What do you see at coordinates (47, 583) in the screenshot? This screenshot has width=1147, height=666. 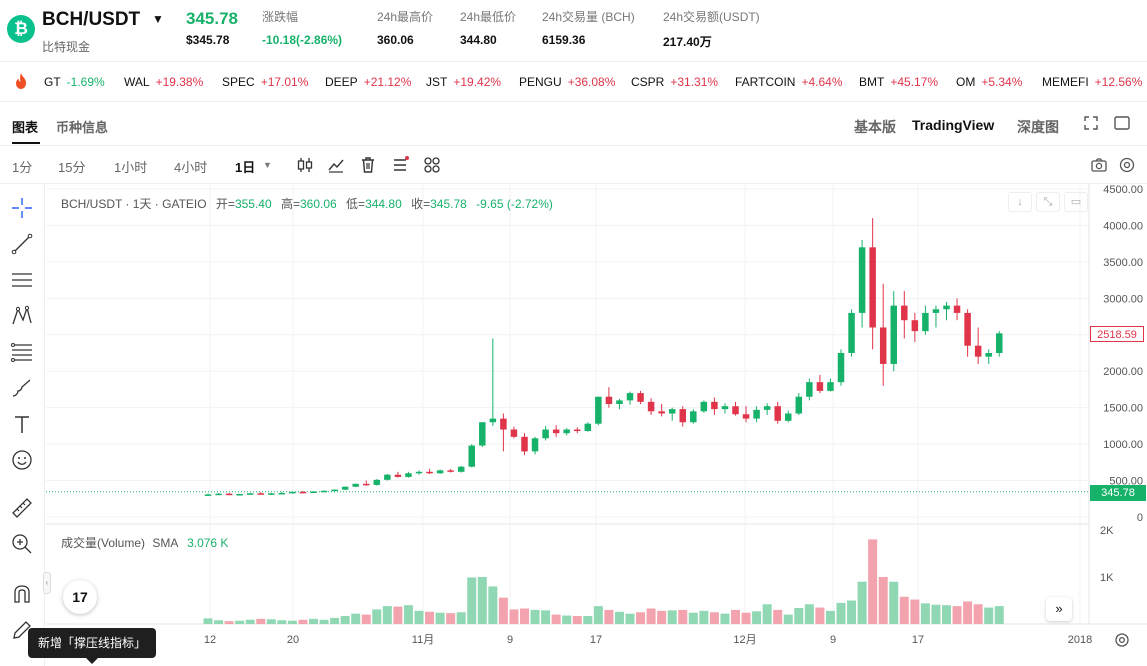 I see `collapse-toolbar-handle: ‹` at bounding box center [47, 583].